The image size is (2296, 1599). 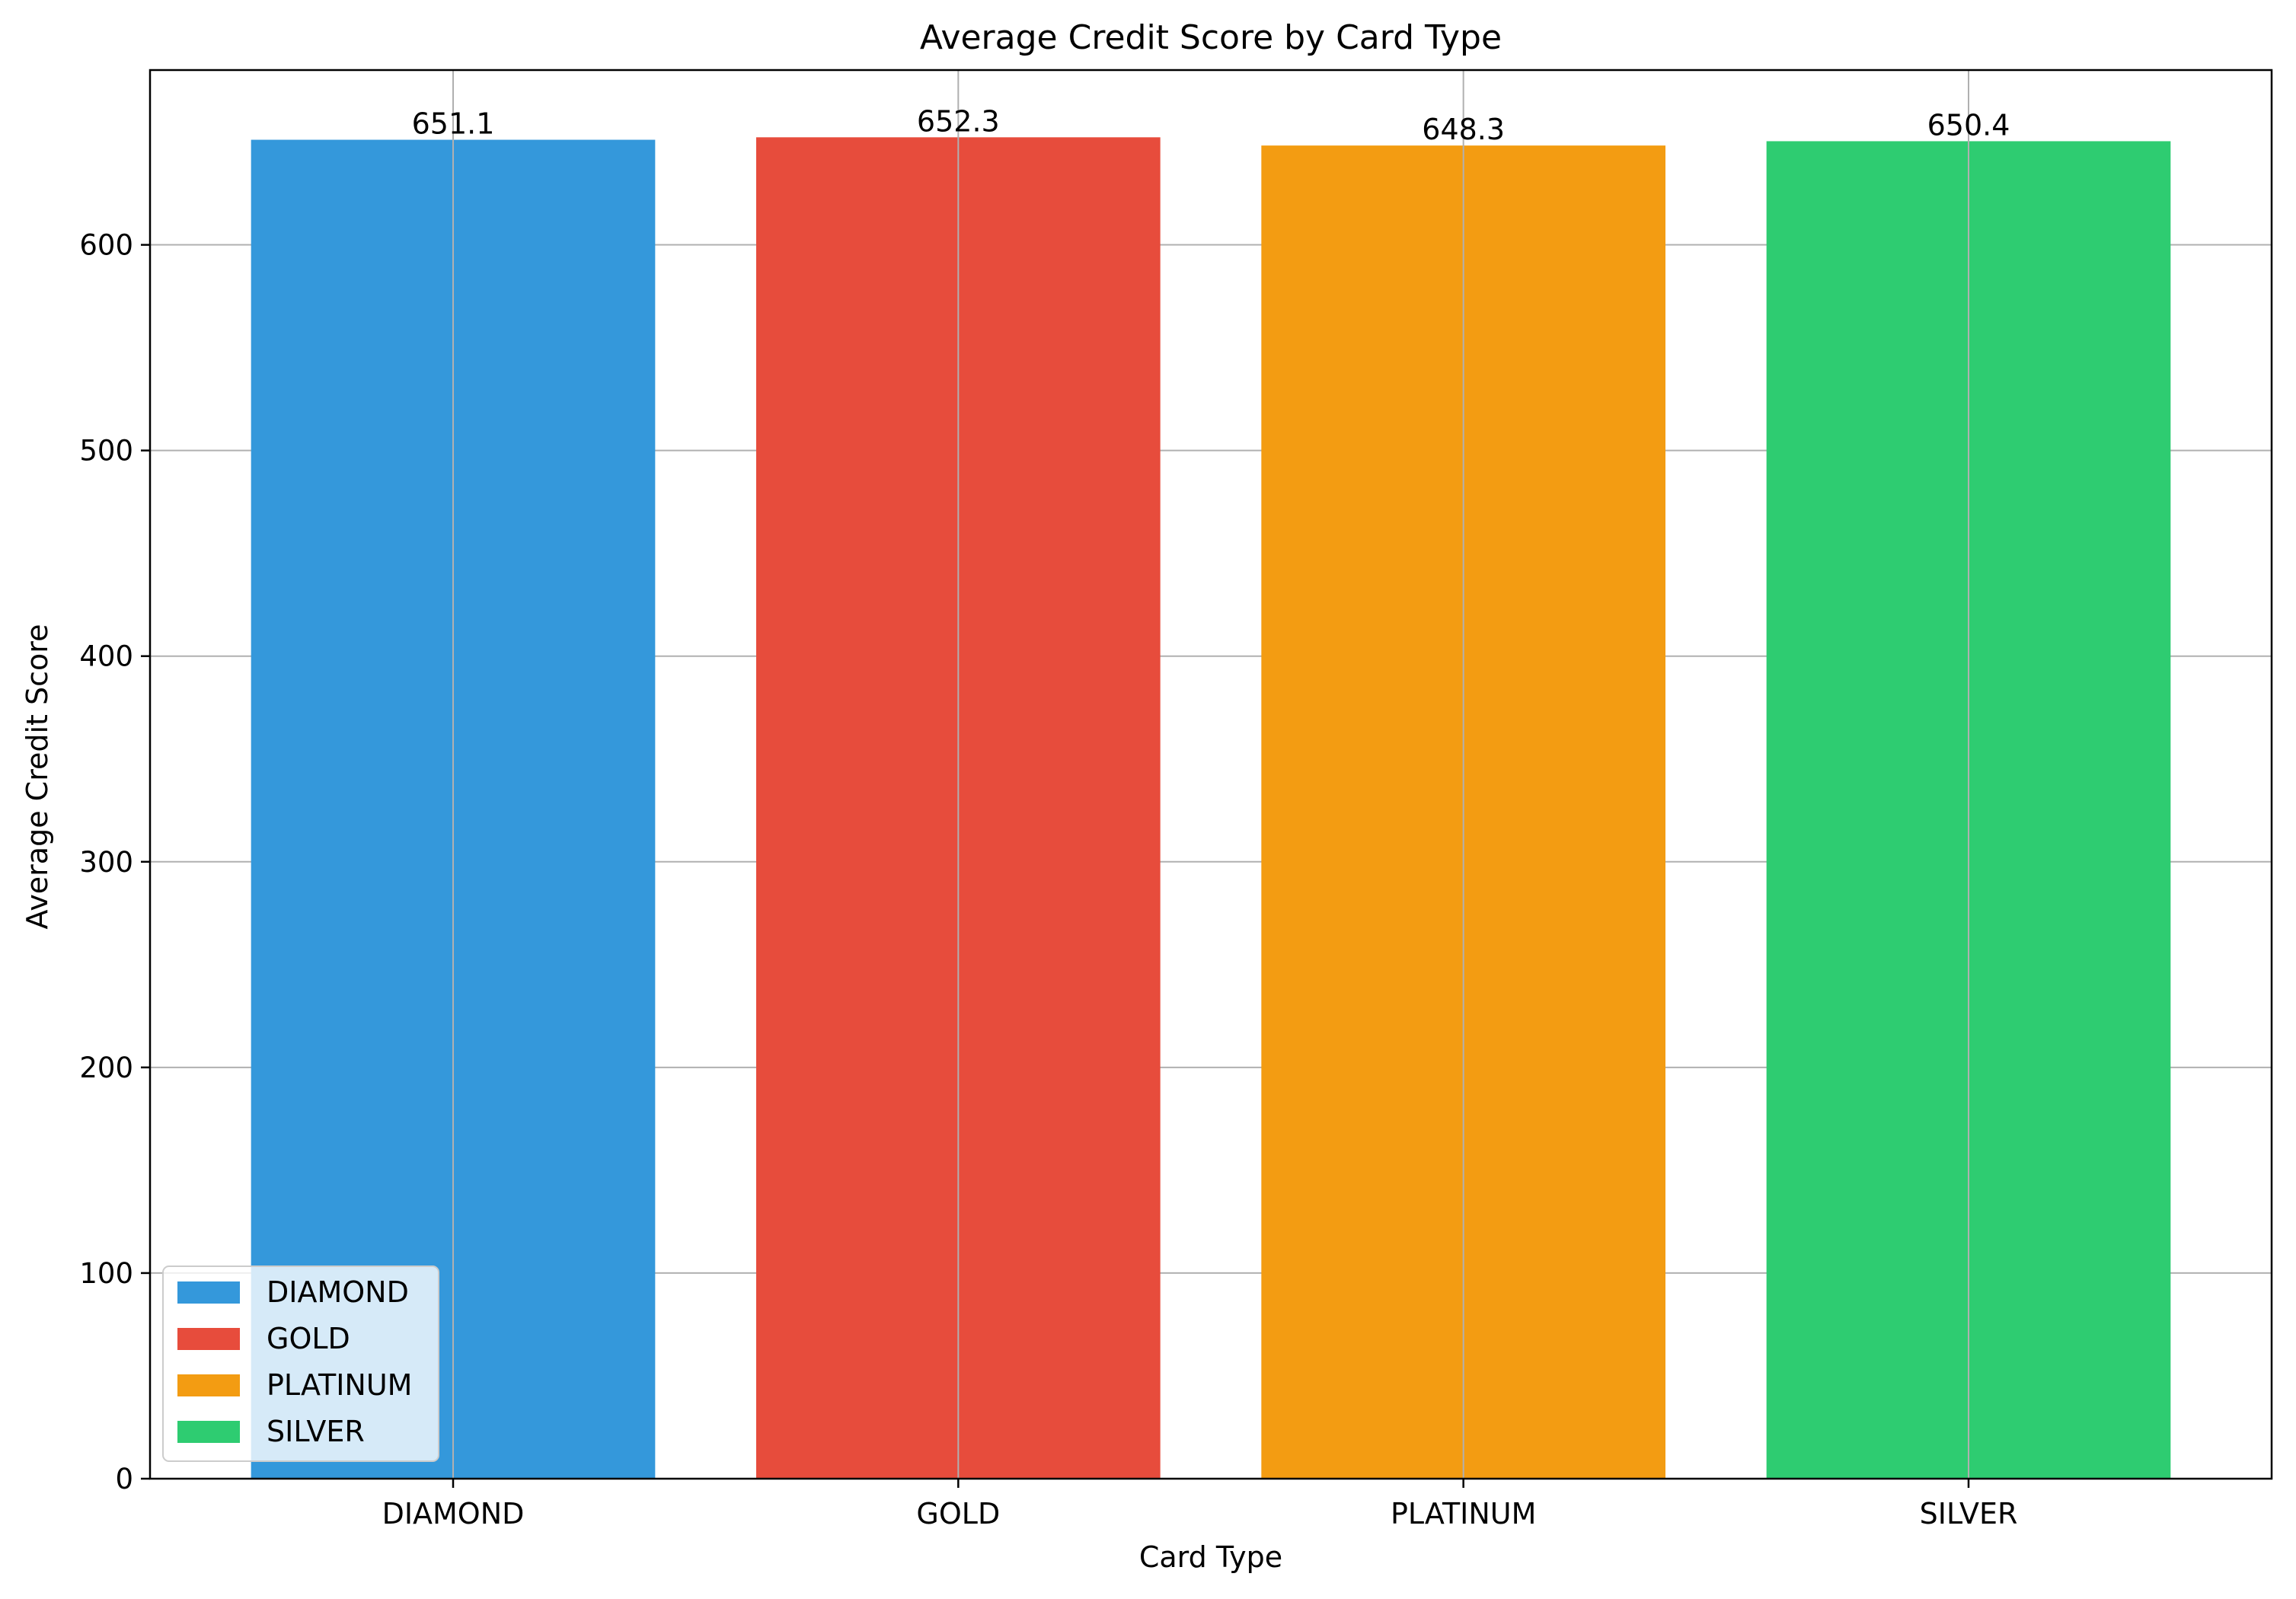 I want to click on legend-label: GOLD, so click(x=308, y=1338).